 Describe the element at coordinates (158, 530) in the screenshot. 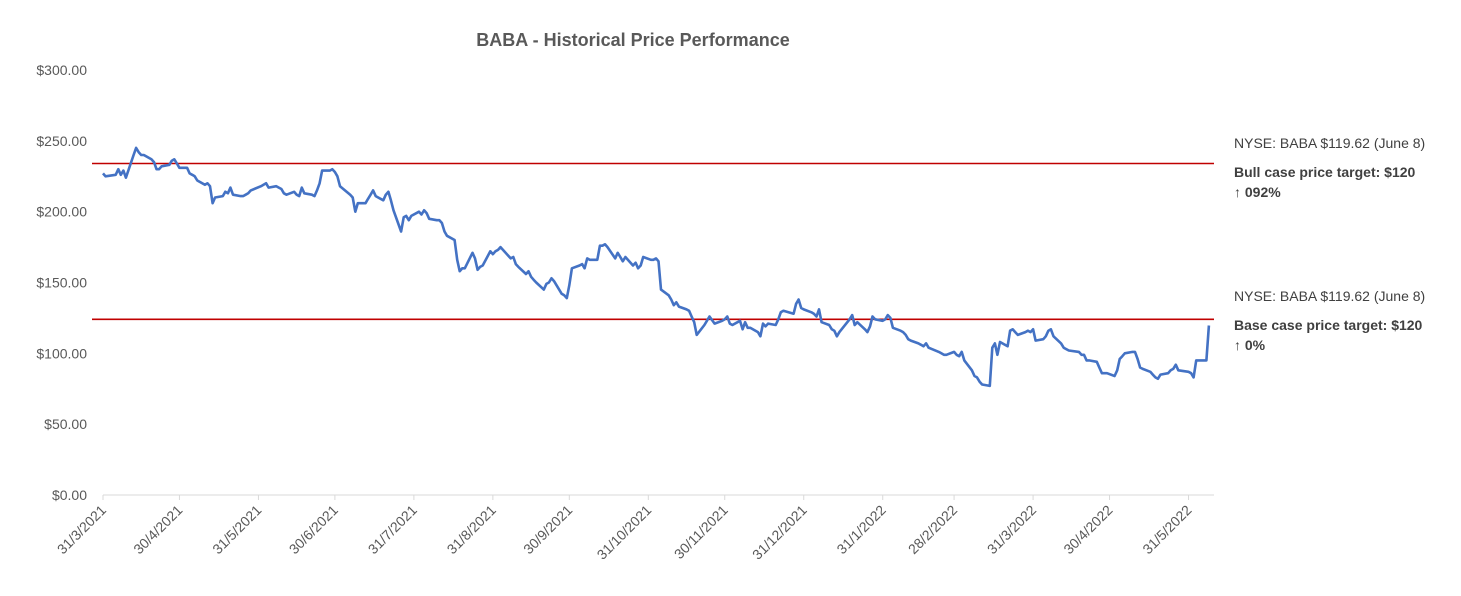

I see `x-tick-label: 30/4/2021` at that location.